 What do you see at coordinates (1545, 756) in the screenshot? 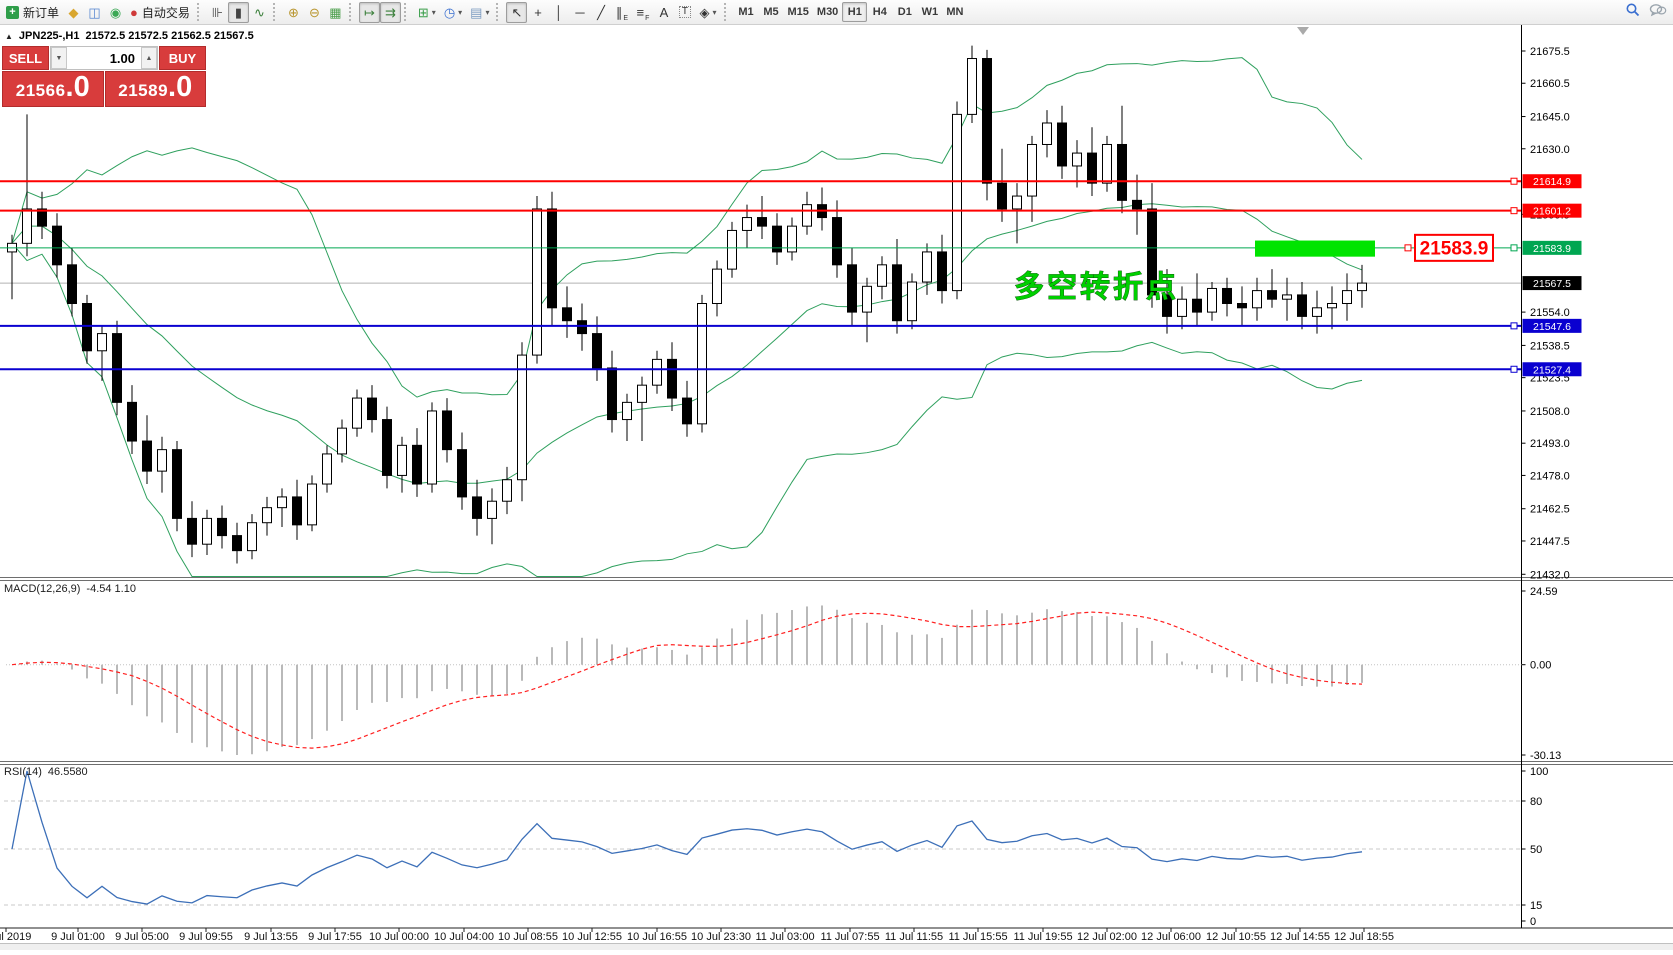
I see `svg-text: -30.13` at bounding box center [1545, 756].